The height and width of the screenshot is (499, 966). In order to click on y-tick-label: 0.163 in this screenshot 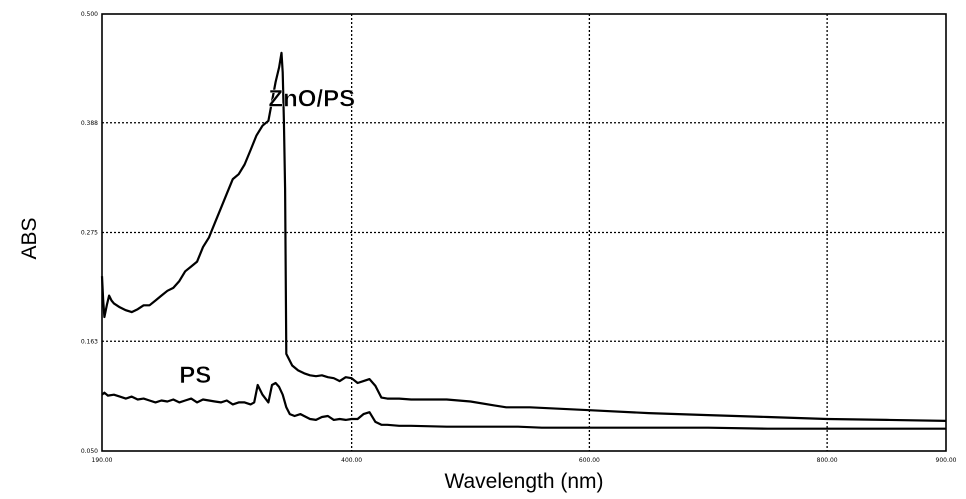, I will do `click(89, 341)`.